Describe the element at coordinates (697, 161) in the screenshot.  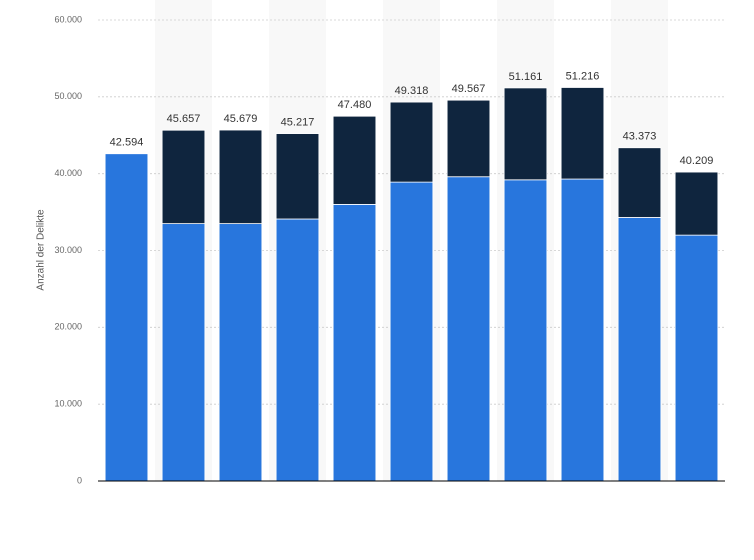
I see `total-label: 40.209` at that location.